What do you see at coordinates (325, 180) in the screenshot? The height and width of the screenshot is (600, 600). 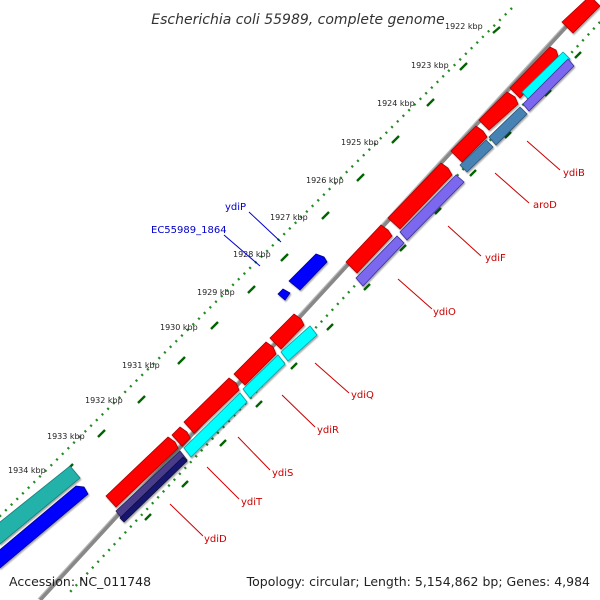 I see `tick-label: 1926 kbp` at bounding box center [325, 180].